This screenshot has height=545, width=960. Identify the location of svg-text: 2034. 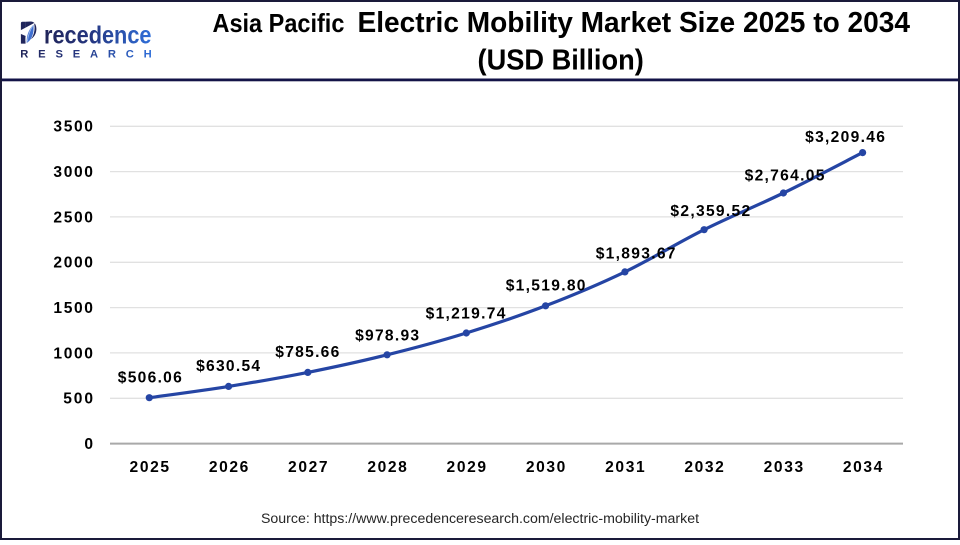
(863, 467).